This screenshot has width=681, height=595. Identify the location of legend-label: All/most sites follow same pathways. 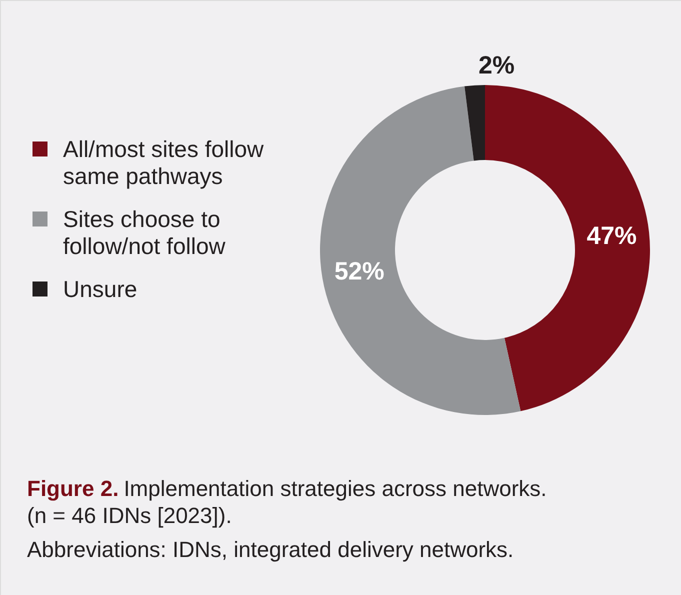
(163, 162).